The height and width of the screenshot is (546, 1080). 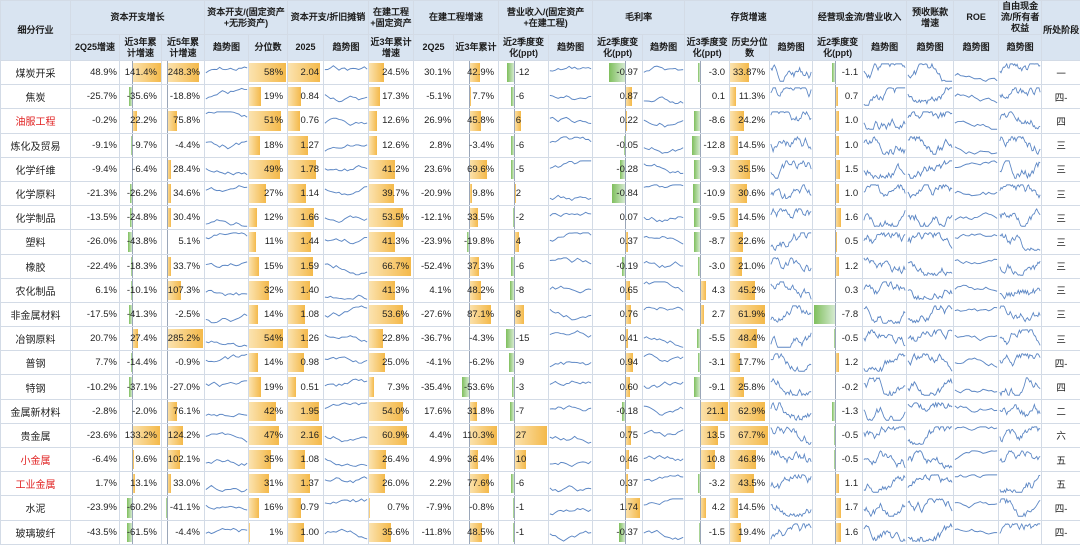 I want to click on capex-dep-2025: 0.84, so click(x=306, y=97).